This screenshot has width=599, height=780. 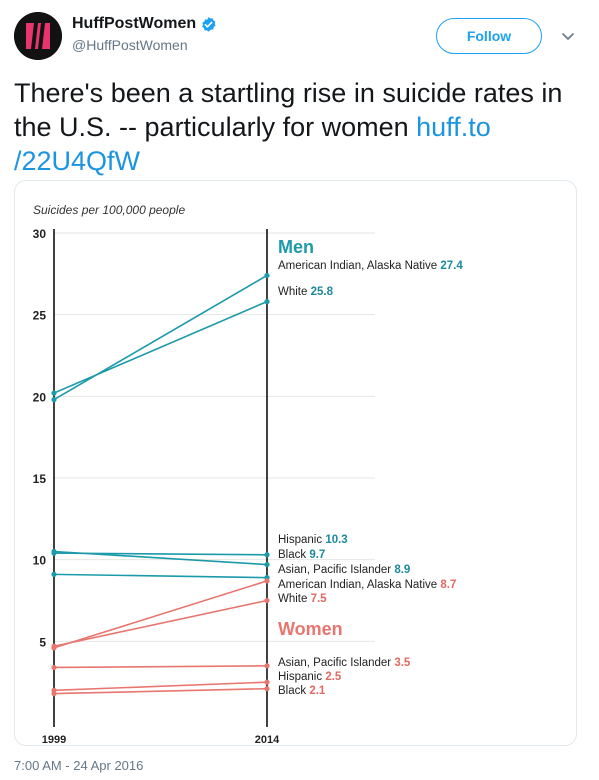 I want to click on avatar, so click(x=38, y=36).